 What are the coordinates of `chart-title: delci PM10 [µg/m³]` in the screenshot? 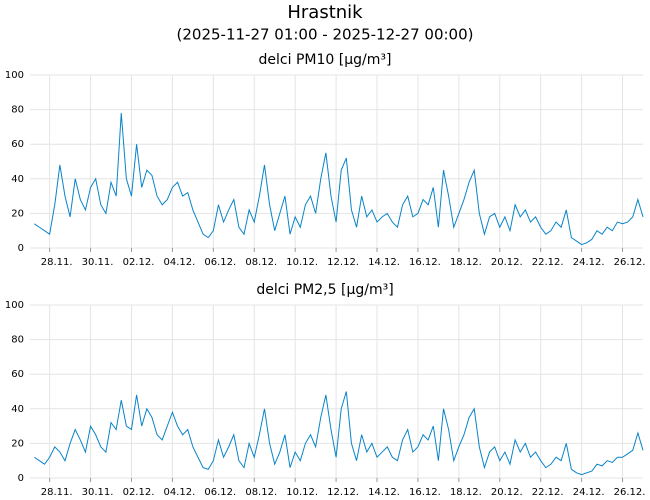 It's located at (325, 60).